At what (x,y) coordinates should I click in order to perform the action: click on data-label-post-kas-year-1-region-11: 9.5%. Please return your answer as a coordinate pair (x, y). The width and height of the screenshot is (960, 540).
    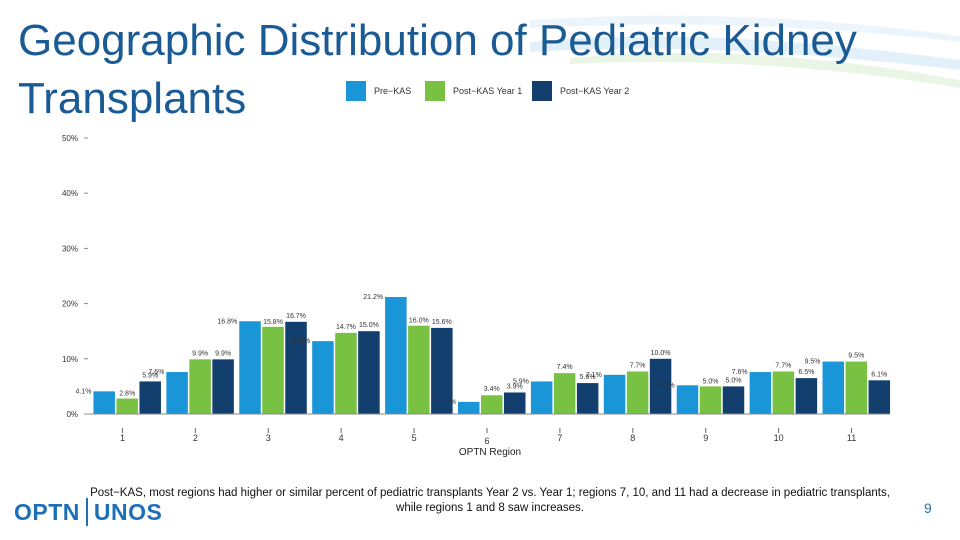
    Looking at the image, I should click on (856, 356).